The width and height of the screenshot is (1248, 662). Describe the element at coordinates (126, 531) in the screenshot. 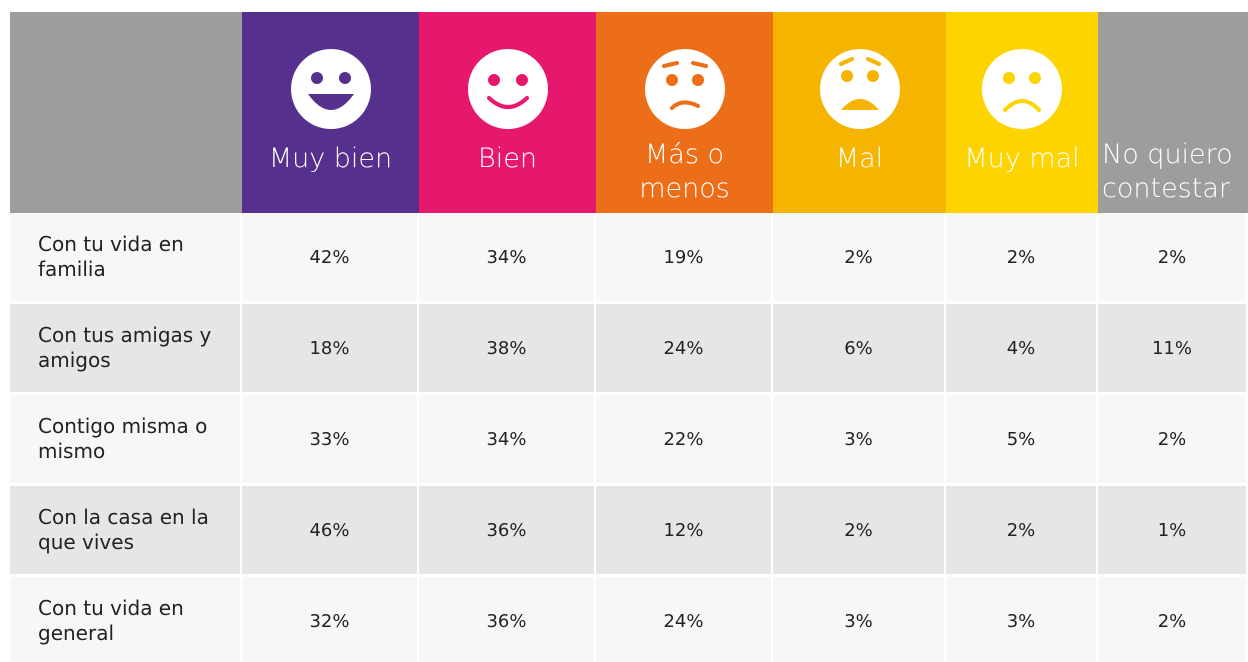

I see `row-label: Con la casa en la que vives` at that location.